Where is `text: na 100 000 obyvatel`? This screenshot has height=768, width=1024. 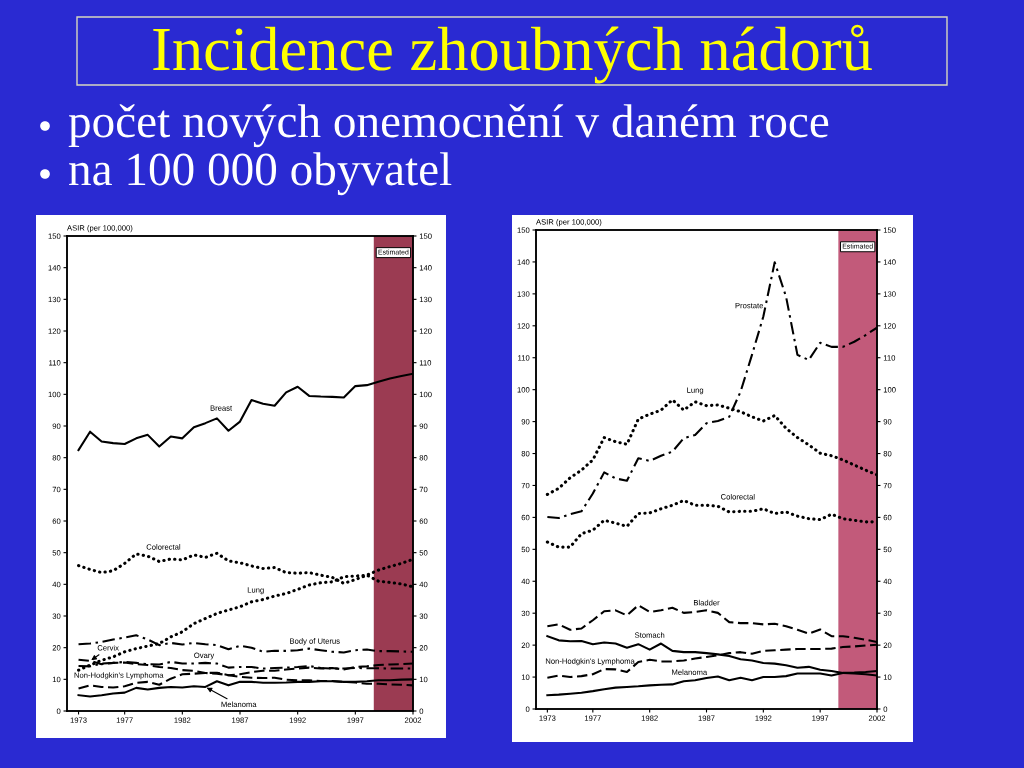
text: na 100 000 obyvatel is located at coordinates (260, 174).